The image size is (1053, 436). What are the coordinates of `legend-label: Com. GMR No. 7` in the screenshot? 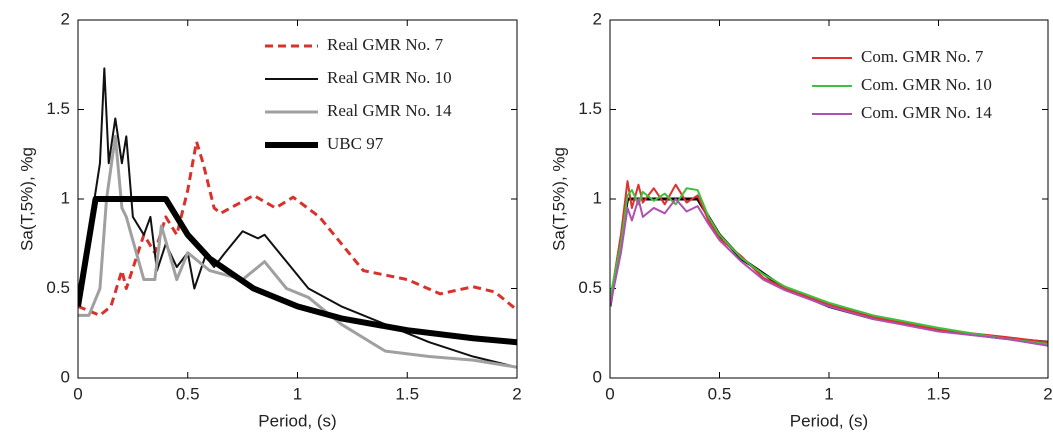 It's located at (922, 56).